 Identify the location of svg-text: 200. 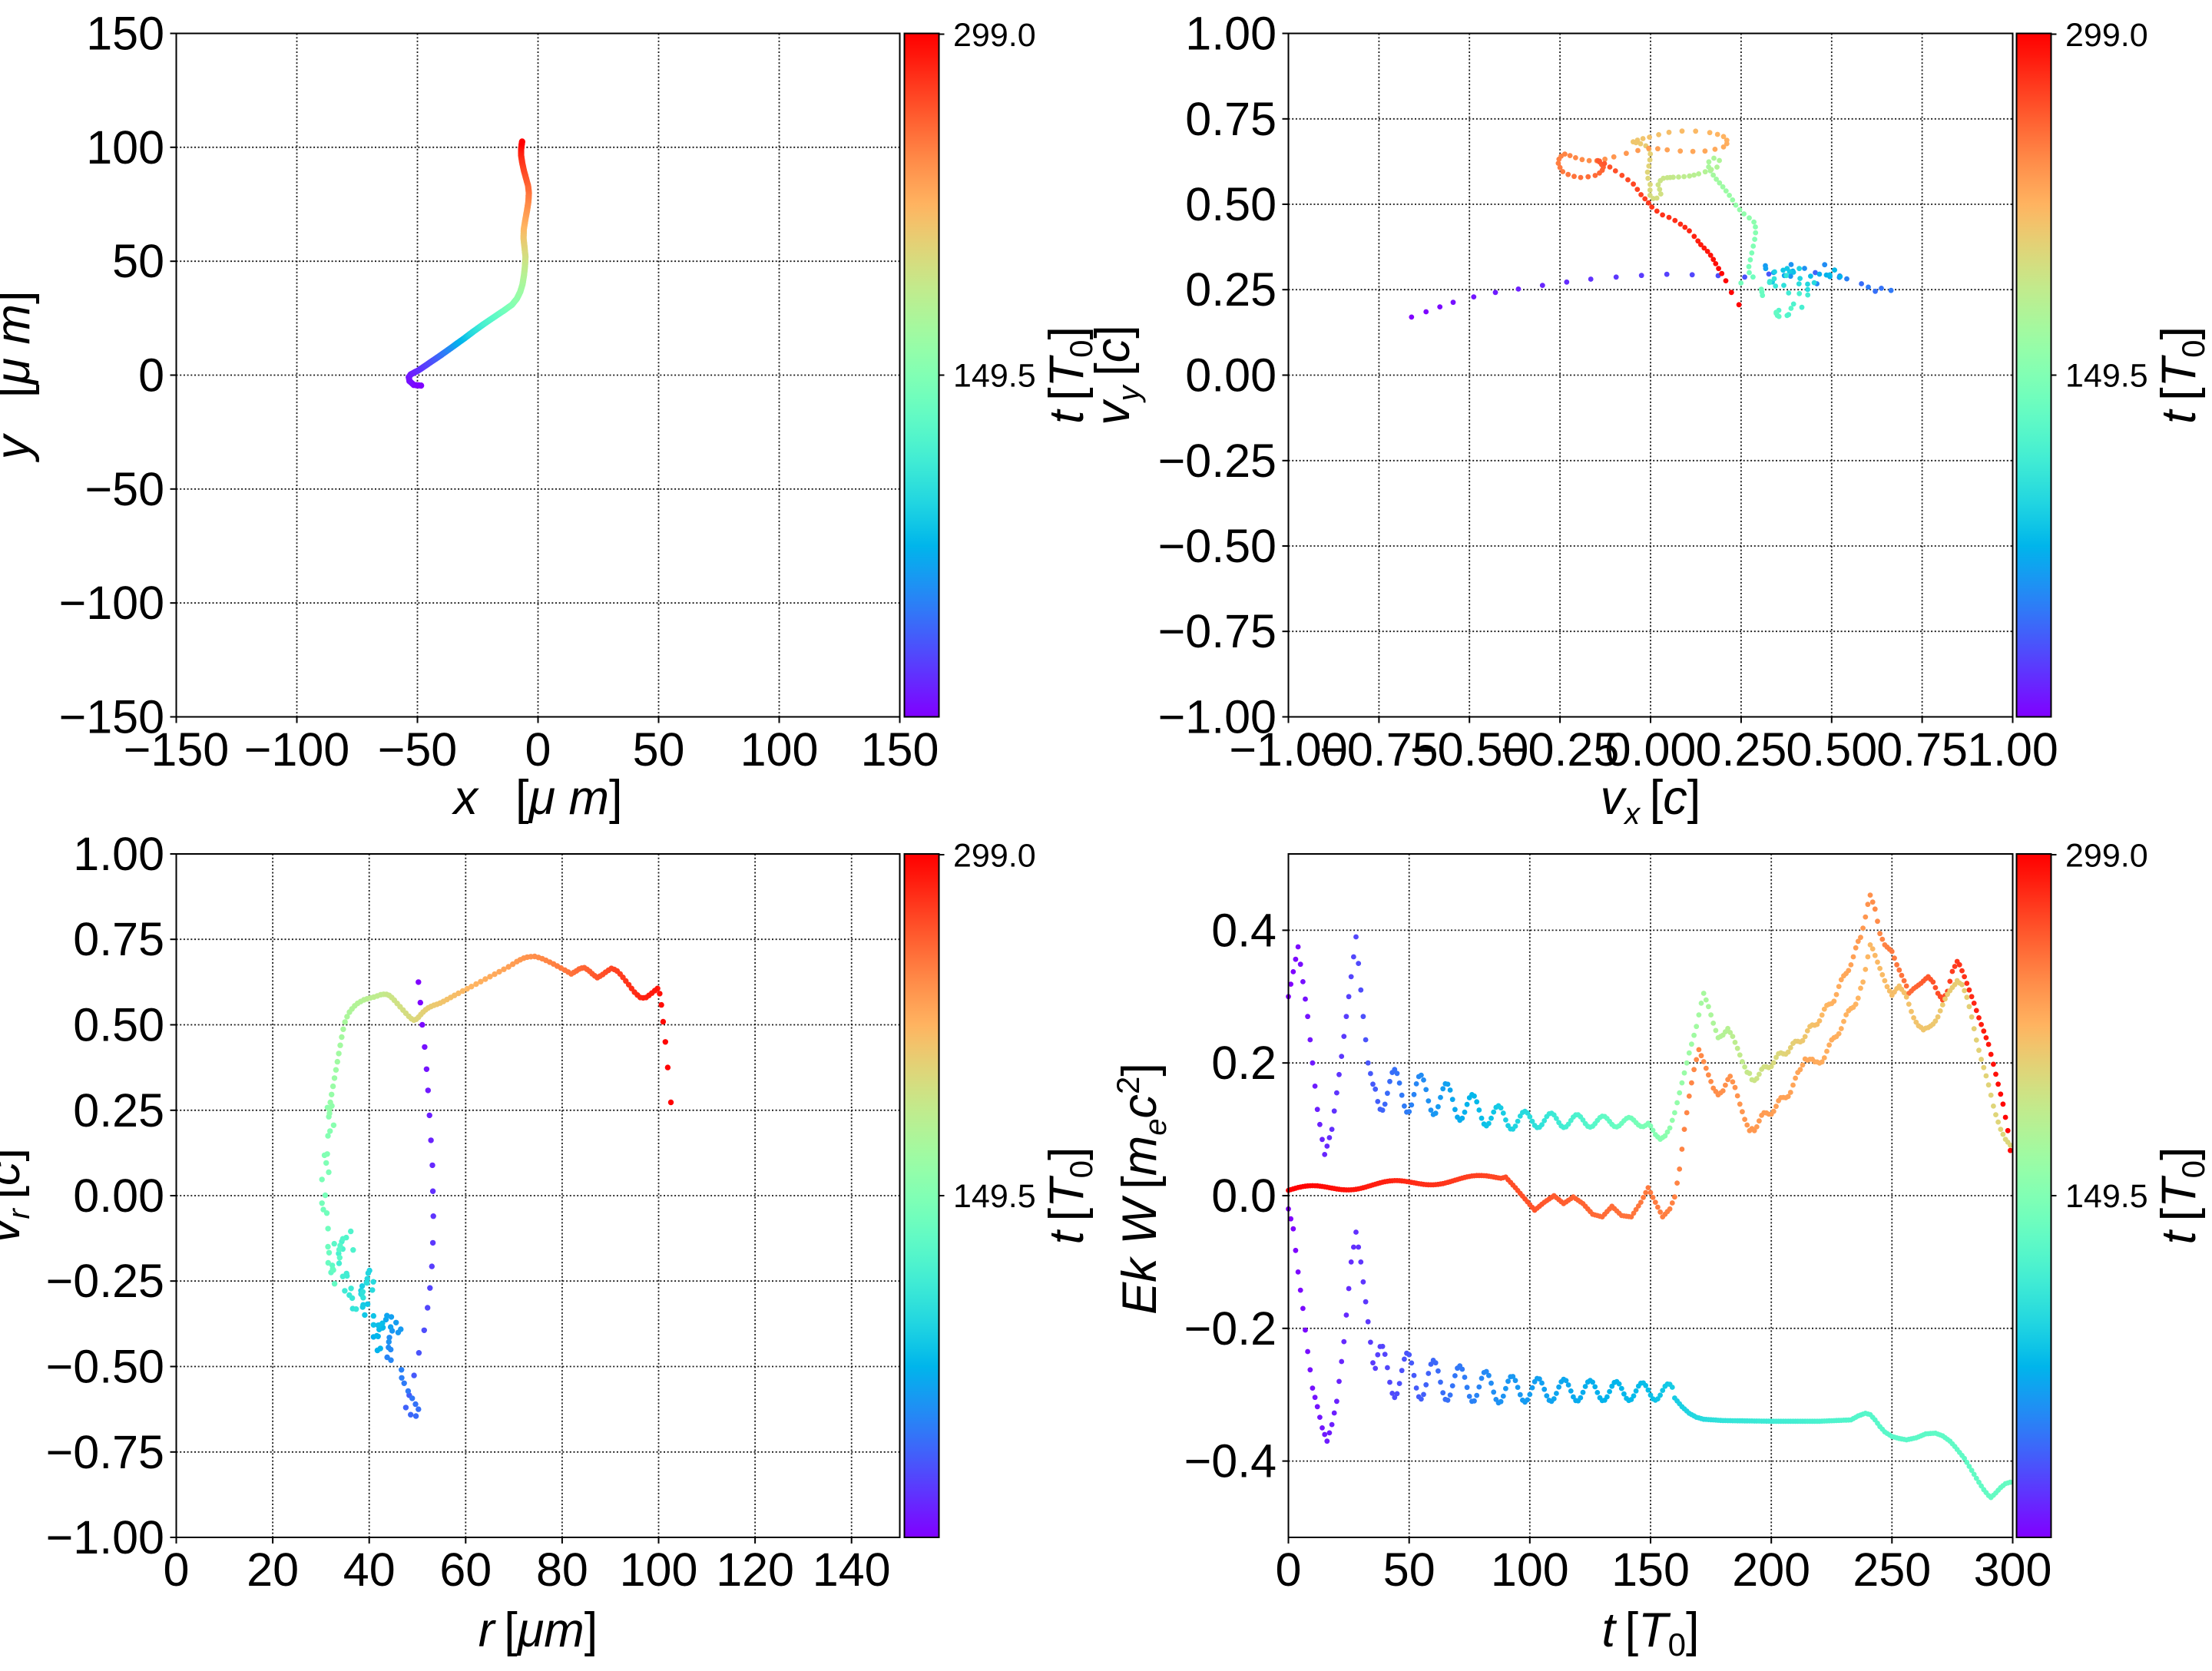
(1771, 1570).